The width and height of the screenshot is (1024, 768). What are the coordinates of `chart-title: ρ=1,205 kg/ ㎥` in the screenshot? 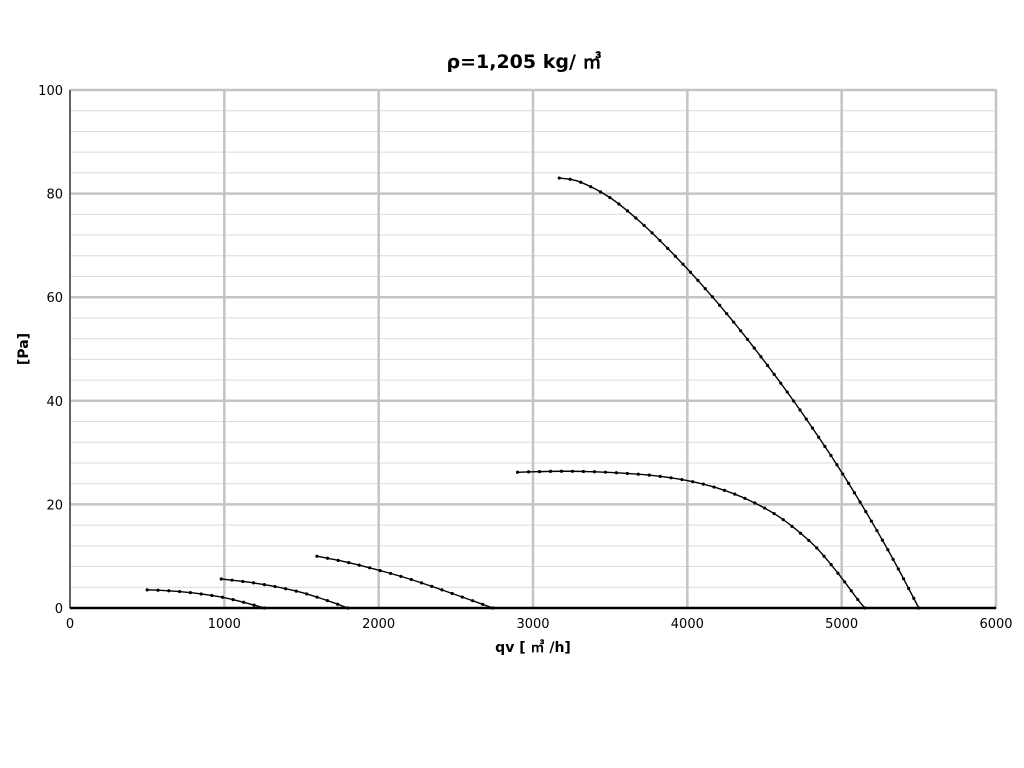 It's located at (523, 61).